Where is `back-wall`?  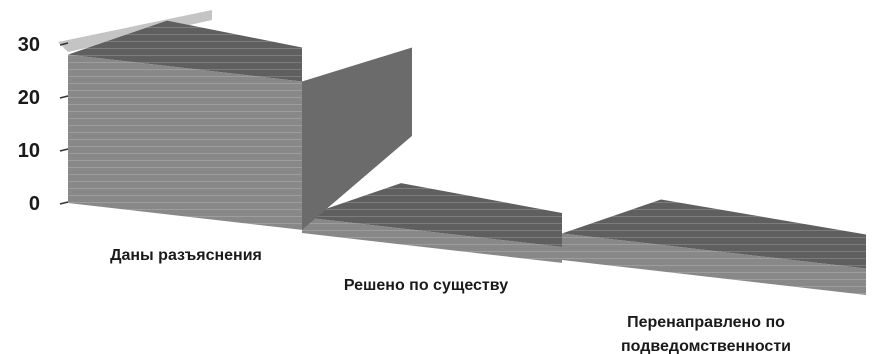
back-wall is located at coordinates (135, 31).